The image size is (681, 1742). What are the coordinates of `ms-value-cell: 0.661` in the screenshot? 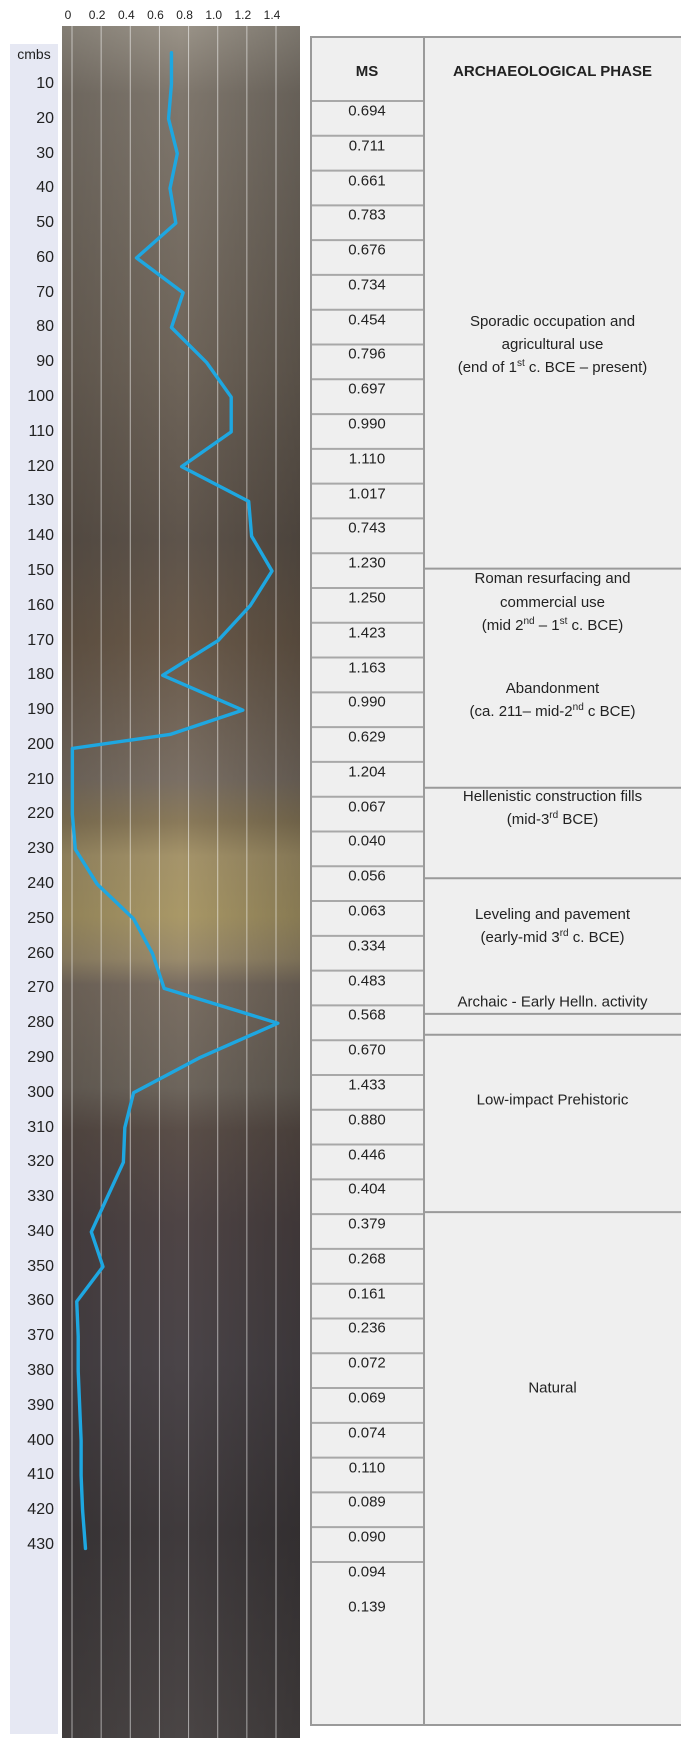 It's located at (367, 181).